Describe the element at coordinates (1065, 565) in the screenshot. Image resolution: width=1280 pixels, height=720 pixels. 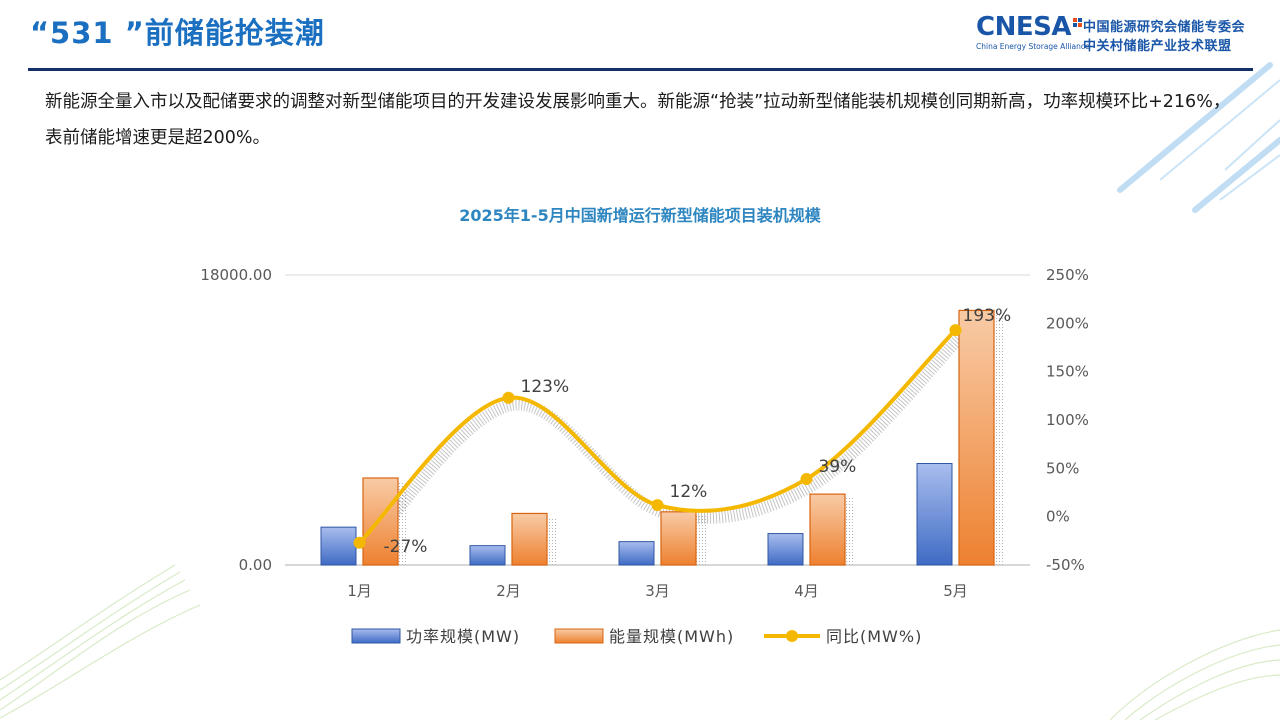
I see `y-right-tick-label: -50%` at that location.